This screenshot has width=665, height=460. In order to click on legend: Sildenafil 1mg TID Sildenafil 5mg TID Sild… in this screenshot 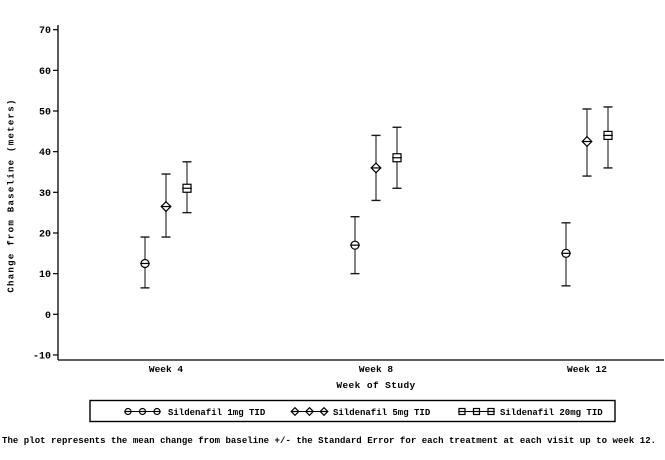, I will do `click(352, 411)`.